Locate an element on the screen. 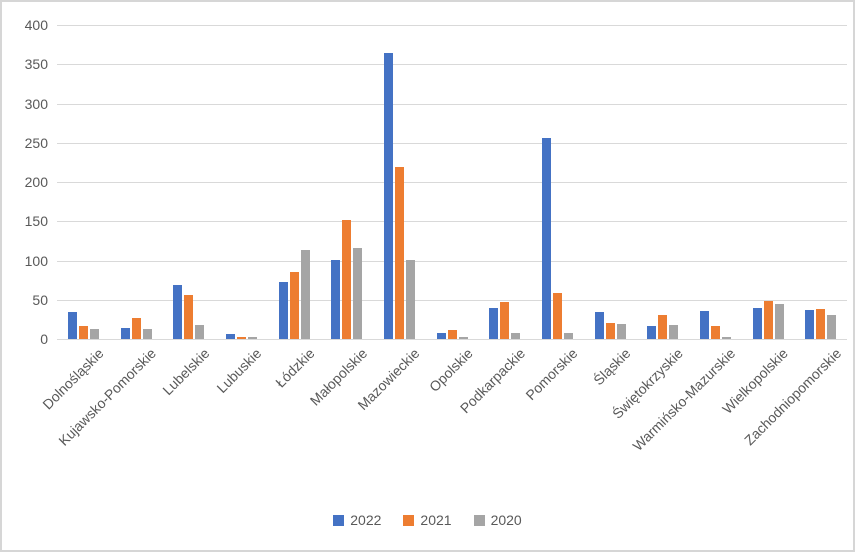 The height and width of the screenshot is (552, 855). bar-2022-Podkarpackie is located at coordinates (494, 323).